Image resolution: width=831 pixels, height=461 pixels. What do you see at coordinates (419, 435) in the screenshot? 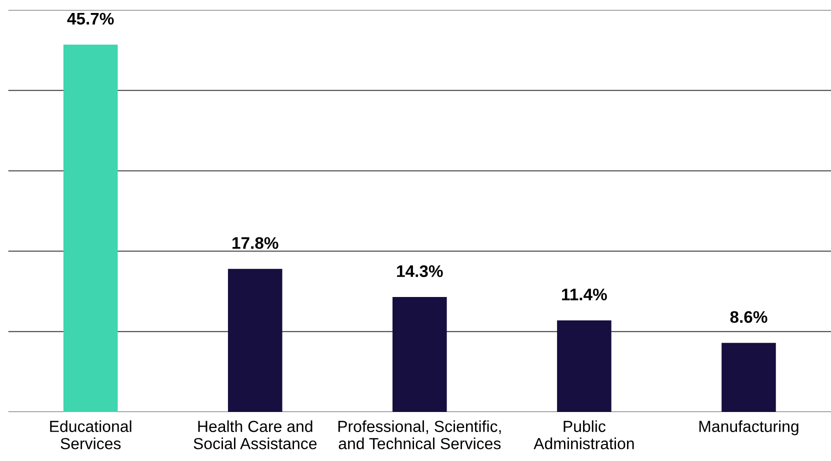
I see `x-tick-label: Professional, Scientific, and Technical Services` at bounding box center [419, 435].